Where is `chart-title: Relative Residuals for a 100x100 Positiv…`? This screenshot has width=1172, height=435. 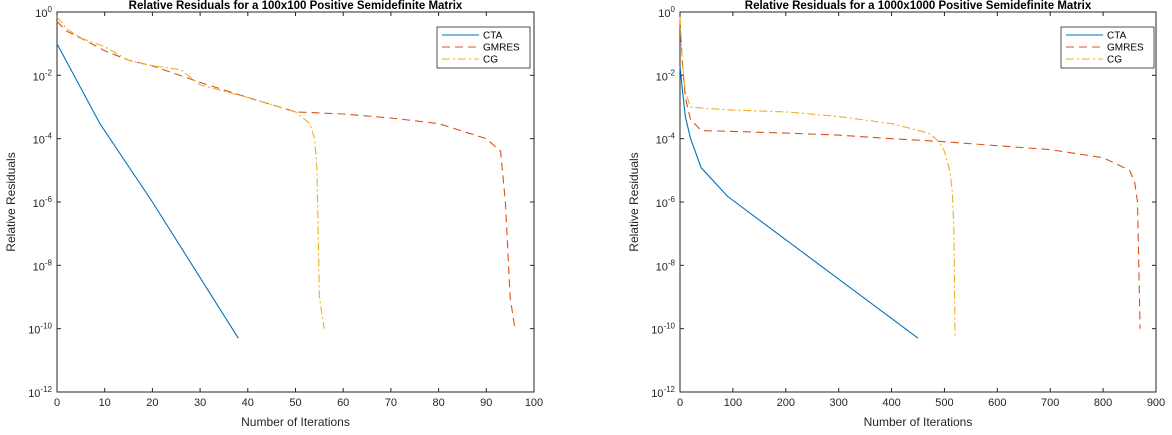
chart-title: Relative Residuals for a 100x100 Positiv… is located at coordinates (296, 6).